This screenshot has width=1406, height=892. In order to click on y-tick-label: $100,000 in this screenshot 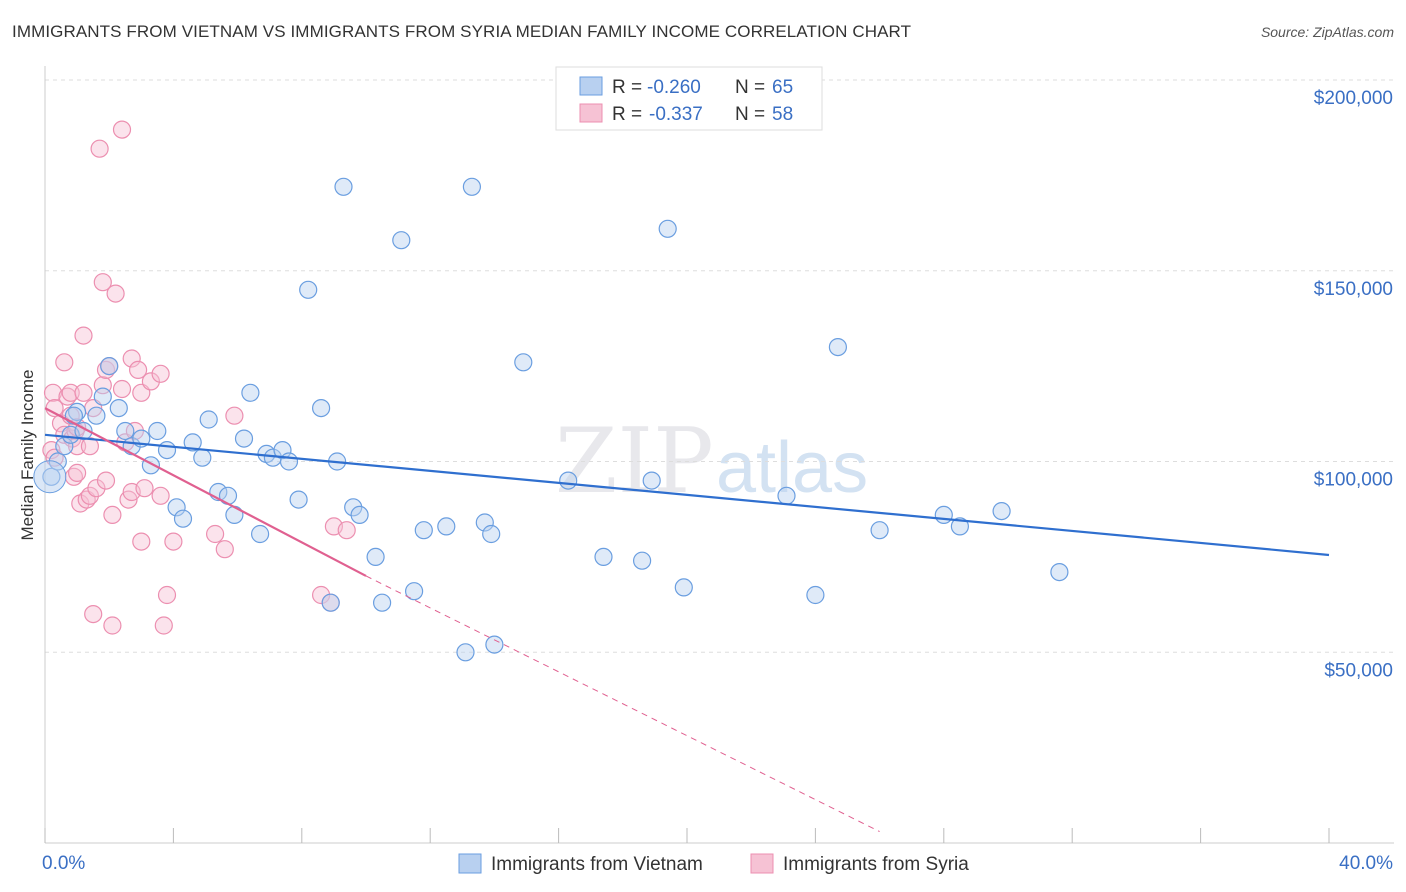, I will do `click(1353, 480)`.